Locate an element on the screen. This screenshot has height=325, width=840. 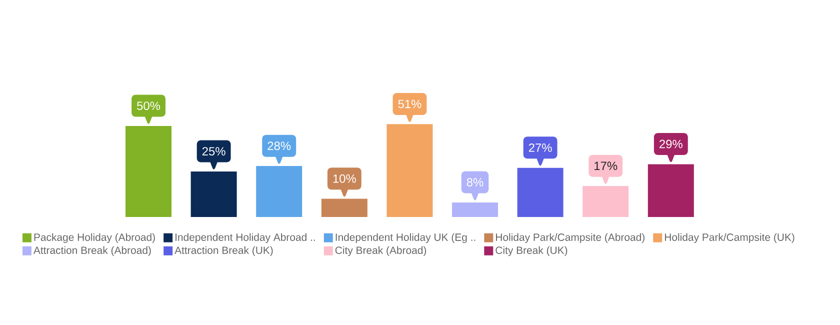
legend-label: Independent Holiday UK (Eg .. is located at coordinates (406, 238).